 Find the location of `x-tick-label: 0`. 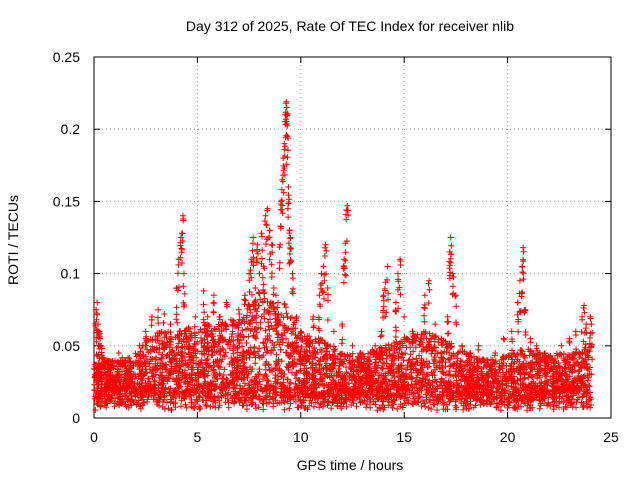

x-tick-label: 0 is located at coordinates (94, 437).